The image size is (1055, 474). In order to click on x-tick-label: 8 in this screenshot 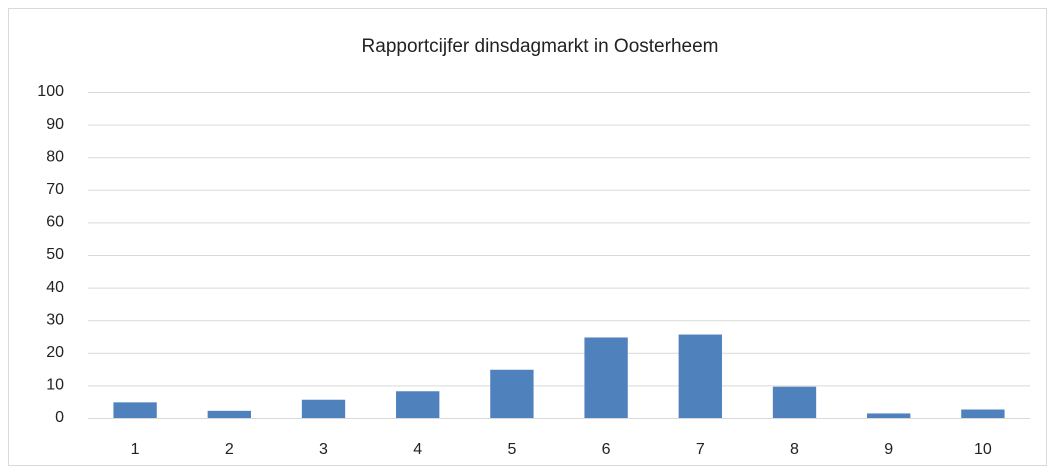, I will do `click(794, 449)`.